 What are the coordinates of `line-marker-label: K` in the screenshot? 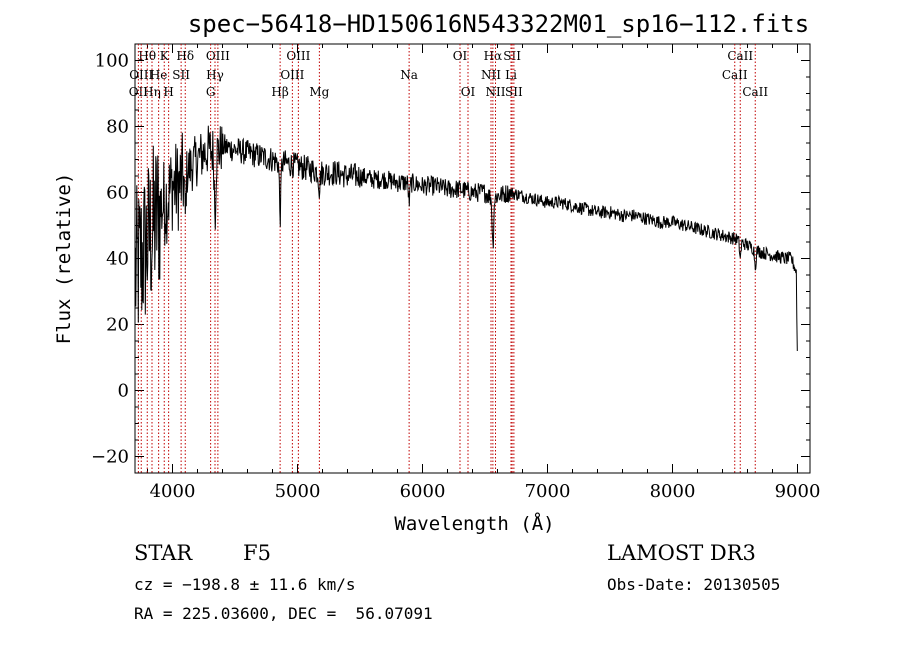 It's located at (165, 56).